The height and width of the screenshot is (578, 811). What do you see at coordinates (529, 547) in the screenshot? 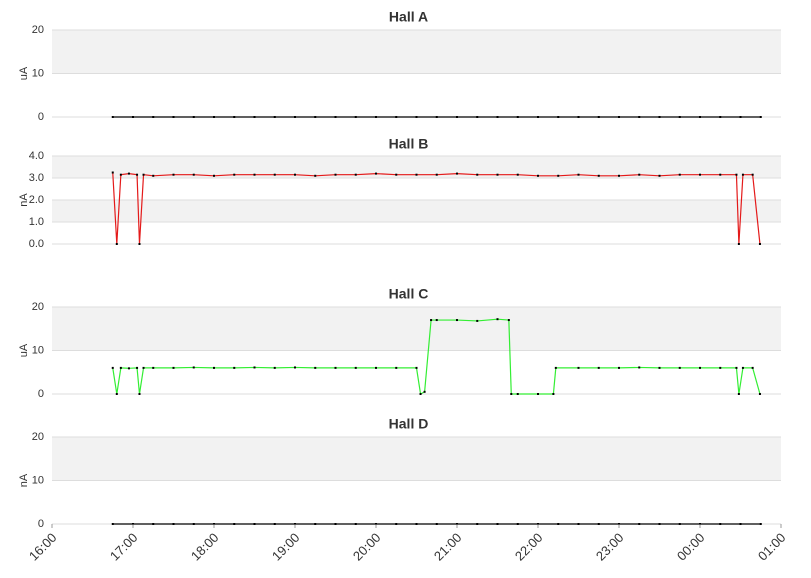
I see `x-tick-label: 22:00` at bounding box center [529, 547].